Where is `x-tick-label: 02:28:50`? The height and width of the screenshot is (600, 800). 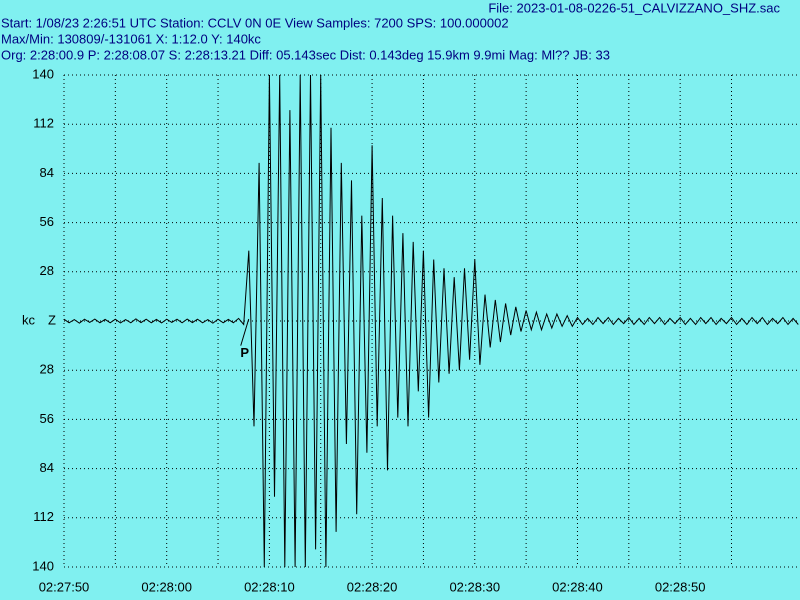
x-tick-label: 02:28:50 is located at coordinates (680, 586).